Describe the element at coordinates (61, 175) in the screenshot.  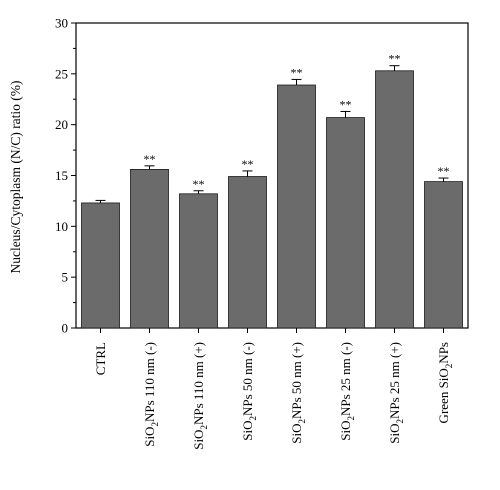
I see `y-tick-label: 15` at that location.